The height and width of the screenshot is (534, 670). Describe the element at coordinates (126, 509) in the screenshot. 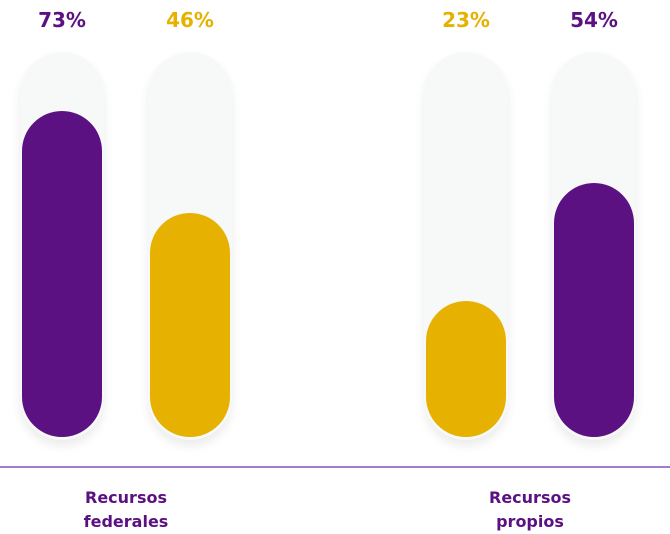

I see `category-label: Recursos federales` at that location.